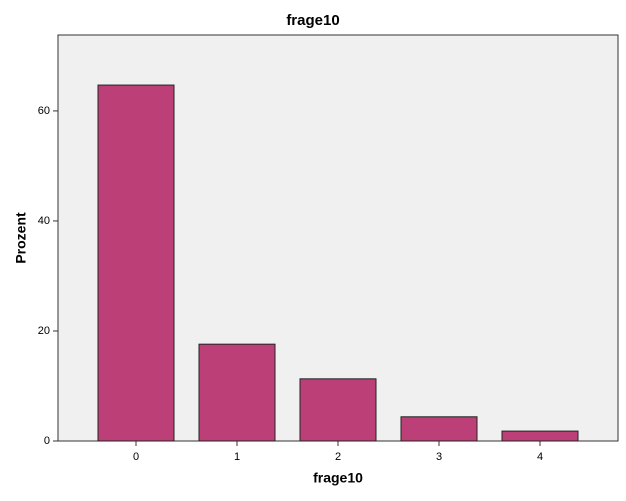 The width and height of the screenshot is (626, 501). What do you see at coordinates (44, 111) in the screenshot?
I see `y-tick-label: 60` at bounding box center [44, 111].